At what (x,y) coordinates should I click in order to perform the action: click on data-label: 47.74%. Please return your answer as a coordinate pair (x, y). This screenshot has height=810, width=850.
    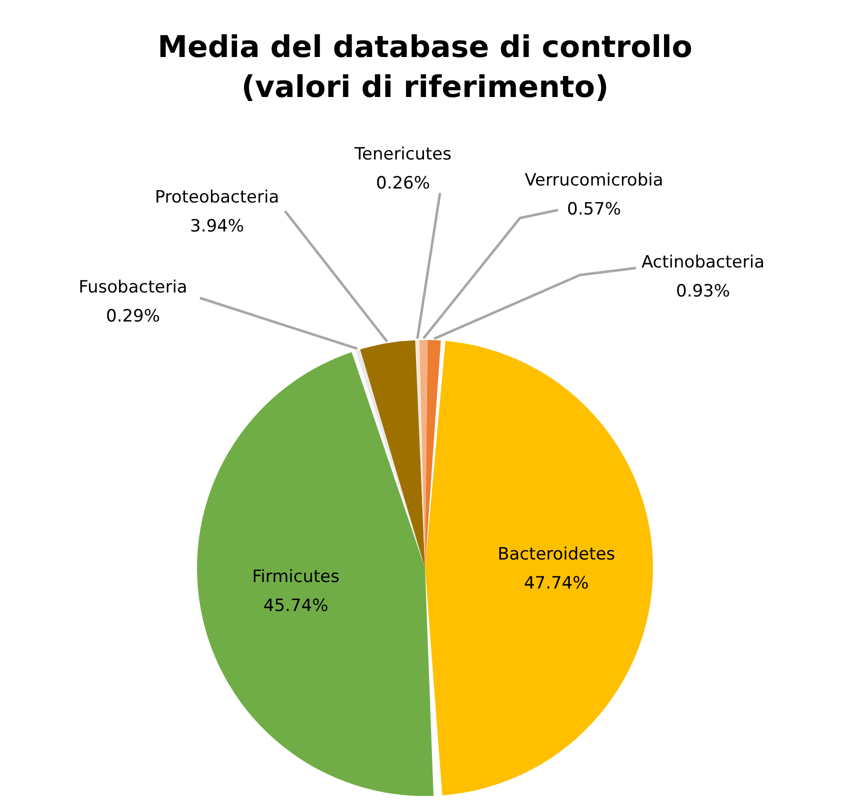
    Looking at the image, I should click on (556, 583).